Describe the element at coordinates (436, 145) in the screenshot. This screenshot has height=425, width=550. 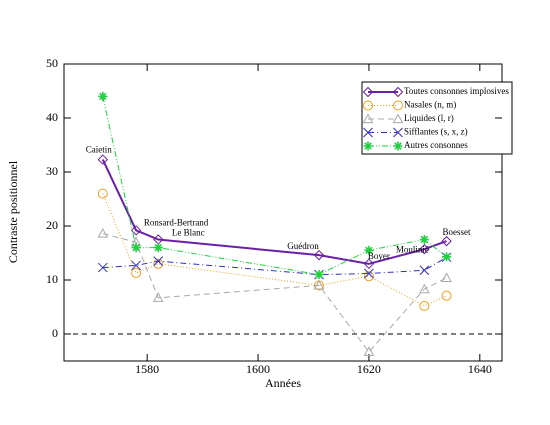
I see `legend-label: Autres consonnes` at that location.